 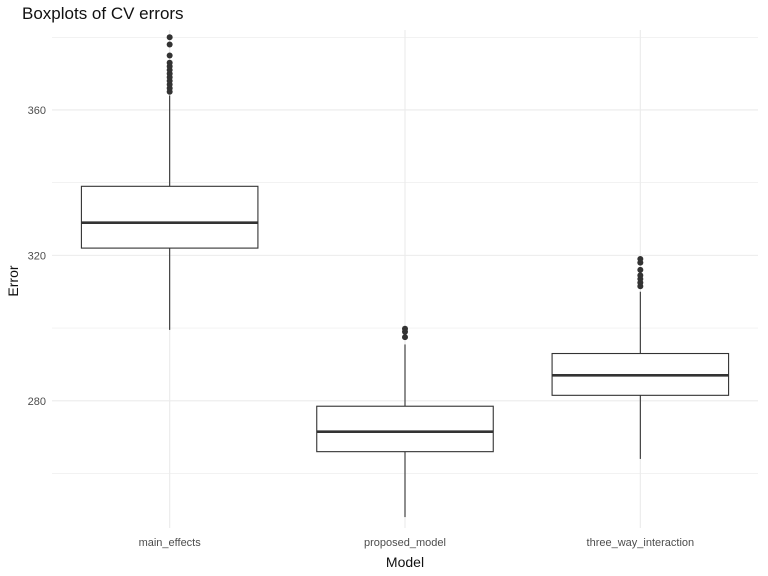 What do you see at coordinates (405, 543) in the screenshot?
I see `x-tick-label: proposed_model` at bounding box center [405, 543].